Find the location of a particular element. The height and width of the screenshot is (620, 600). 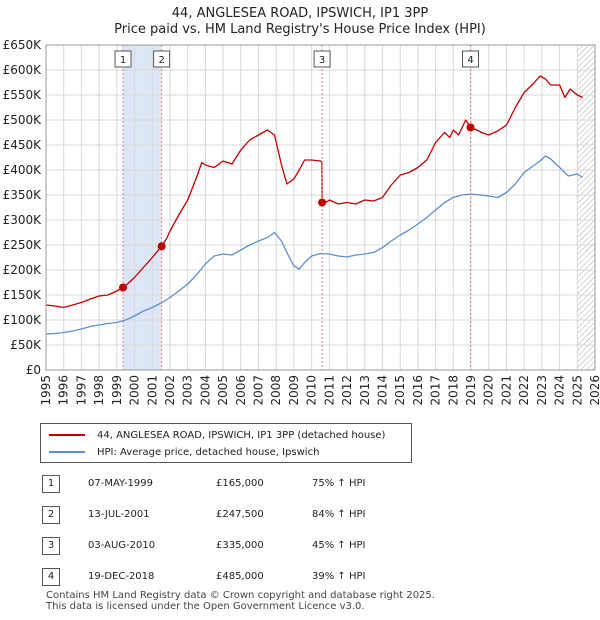

x-tick-label: 2023 is located at coordinates (542, 390).